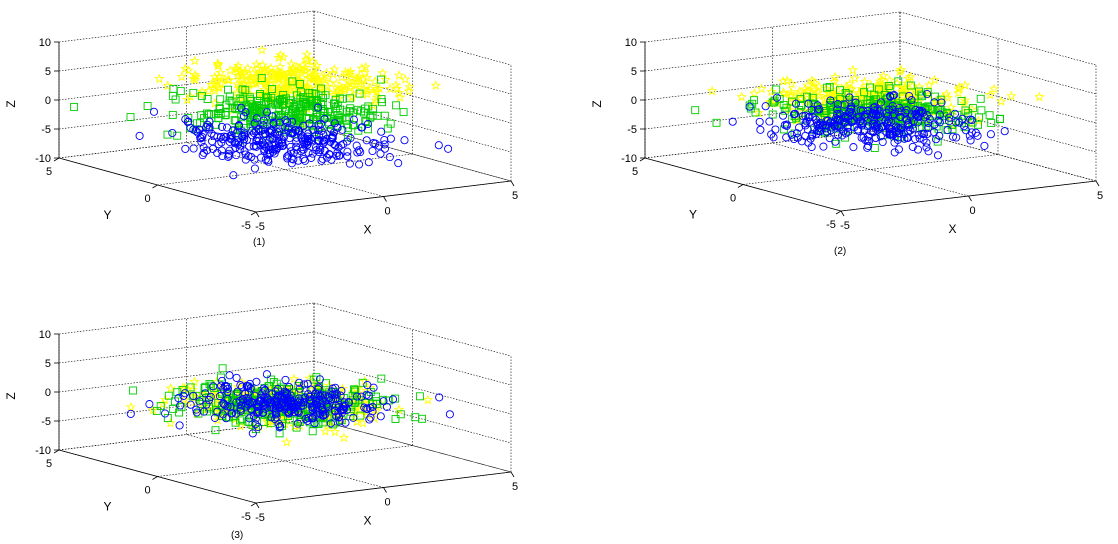 The height and width of the screenshot is (544, 1118). Describe the element at coordinates (48, 101) in the screenshot. I see `z-tick-label: 0` at that location.